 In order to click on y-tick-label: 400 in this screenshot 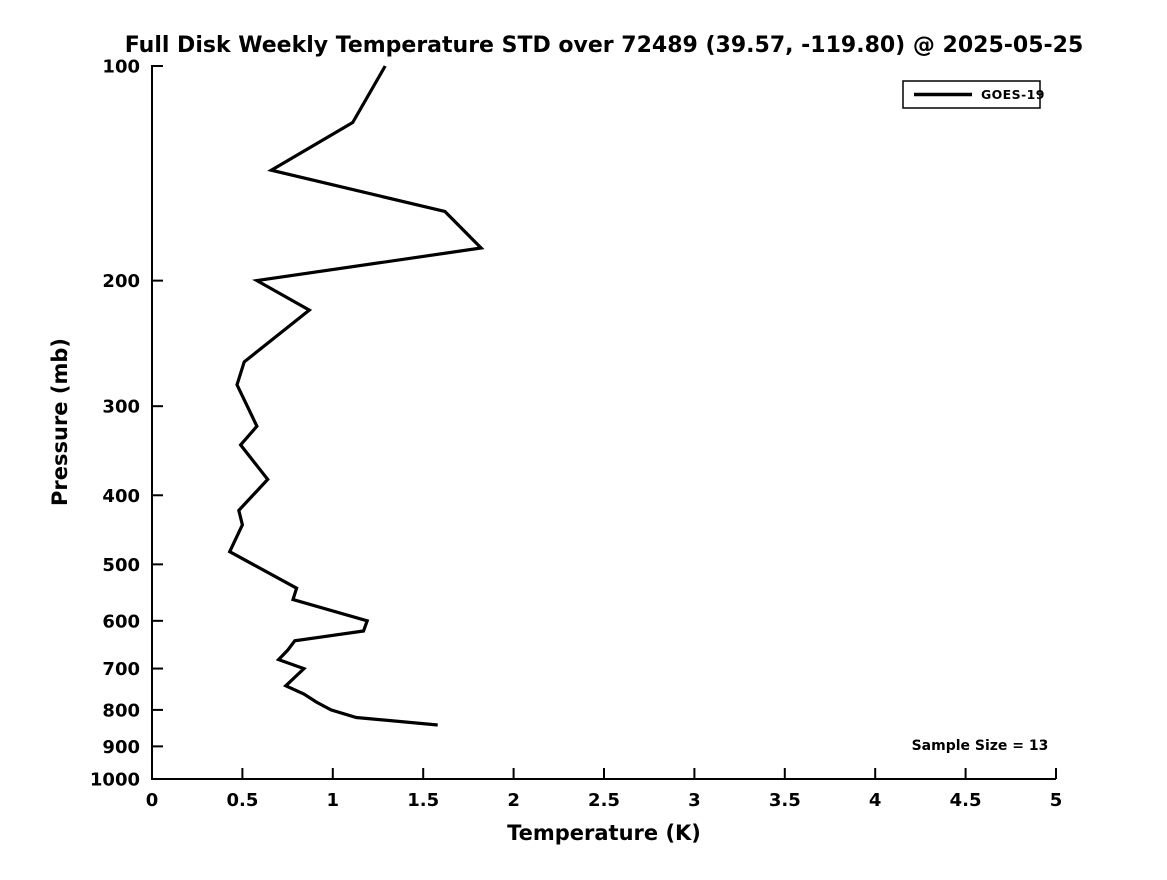, I will do `click(121, 496)`.